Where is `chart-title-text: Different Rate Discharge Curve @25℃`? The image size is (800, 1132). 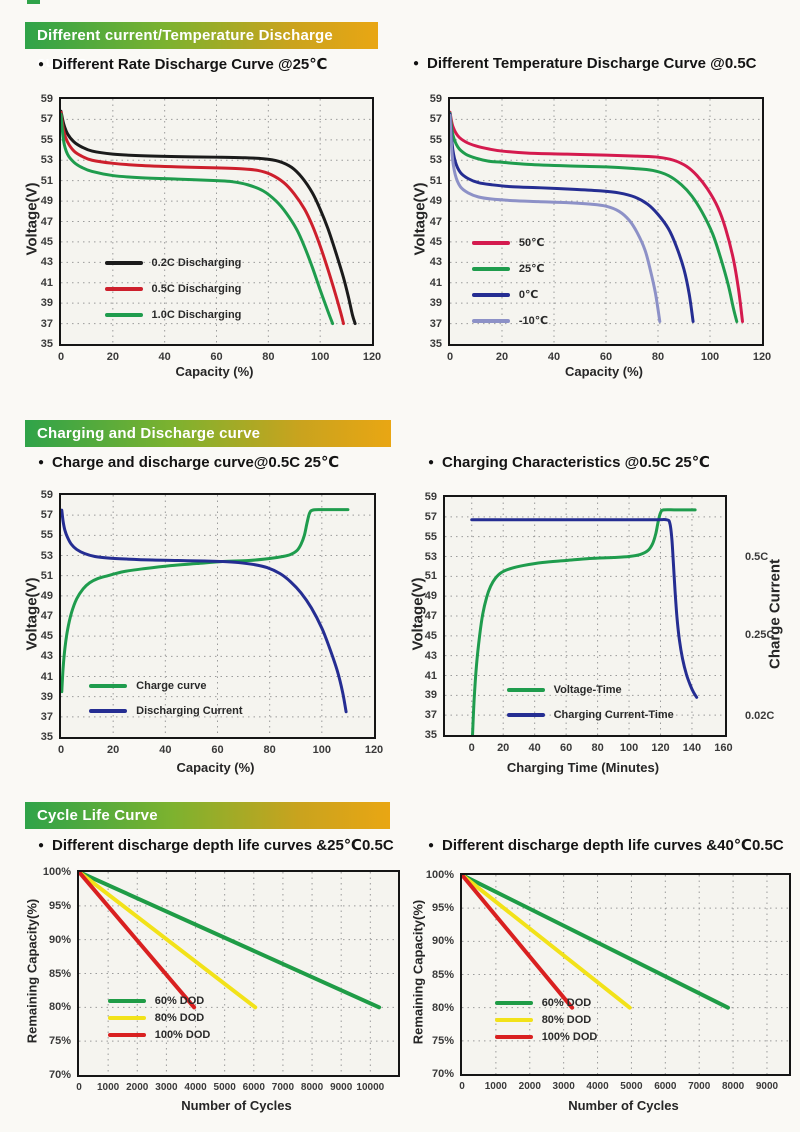 chart-title-text: Different Rate Discharge Curve @25℃ is located at coordinates (190, 64).